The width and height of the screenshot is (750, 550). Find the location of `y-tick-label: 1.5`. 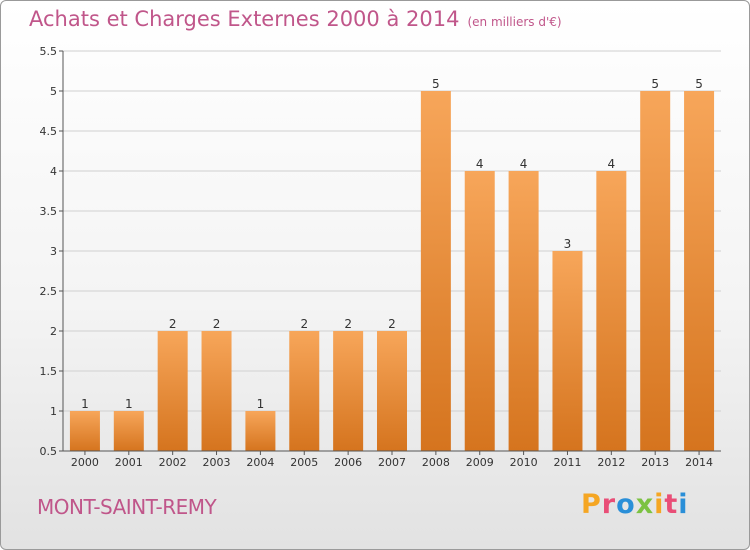

y-tick-label: 1.5 is located at coordinates (49, 371).